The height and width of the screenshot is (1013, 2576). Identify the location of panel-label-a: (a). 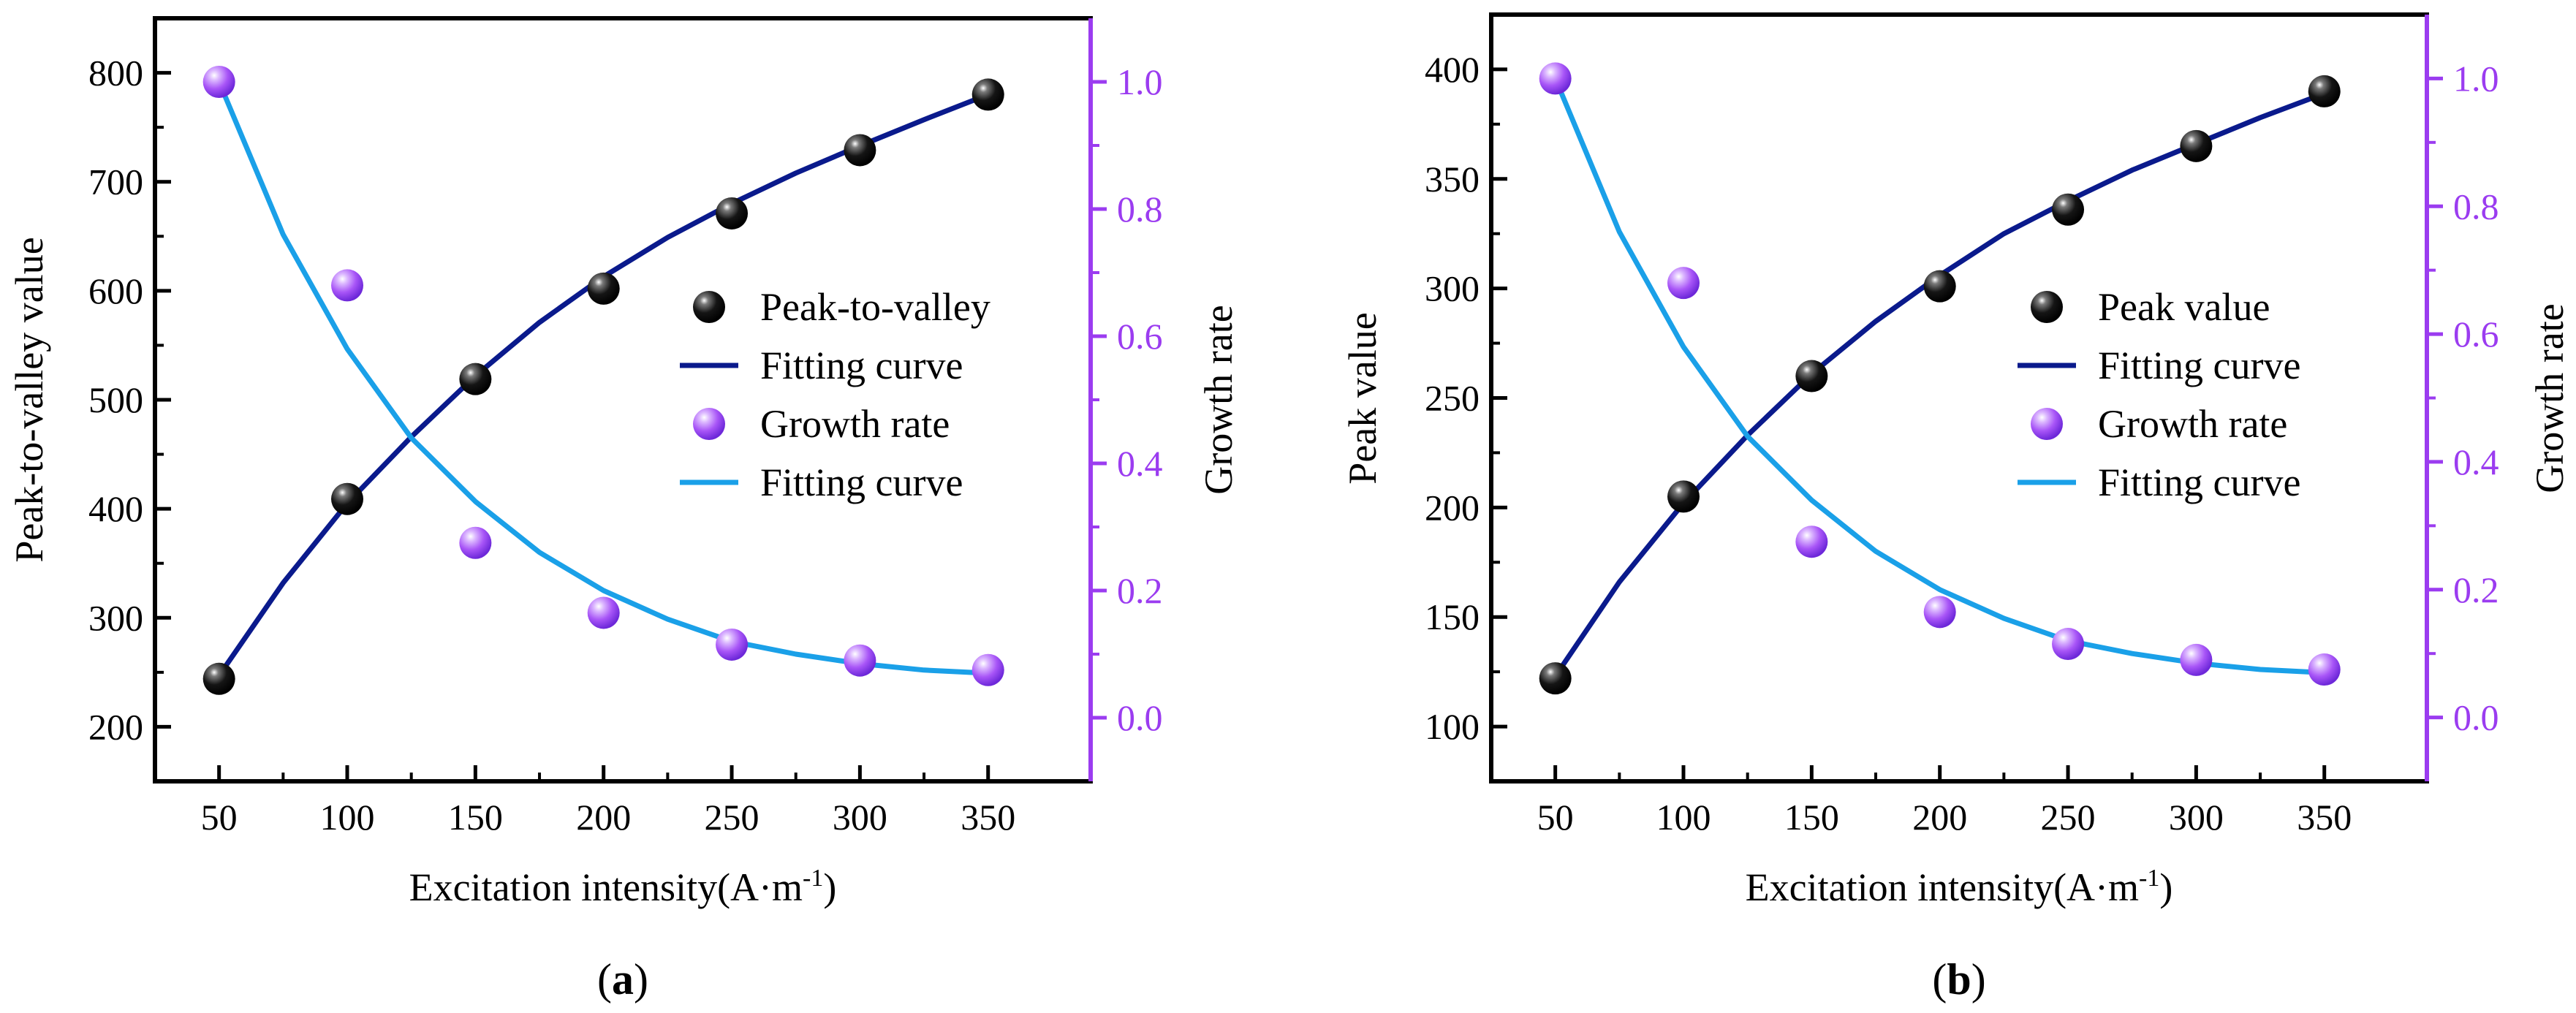
(622, 979).